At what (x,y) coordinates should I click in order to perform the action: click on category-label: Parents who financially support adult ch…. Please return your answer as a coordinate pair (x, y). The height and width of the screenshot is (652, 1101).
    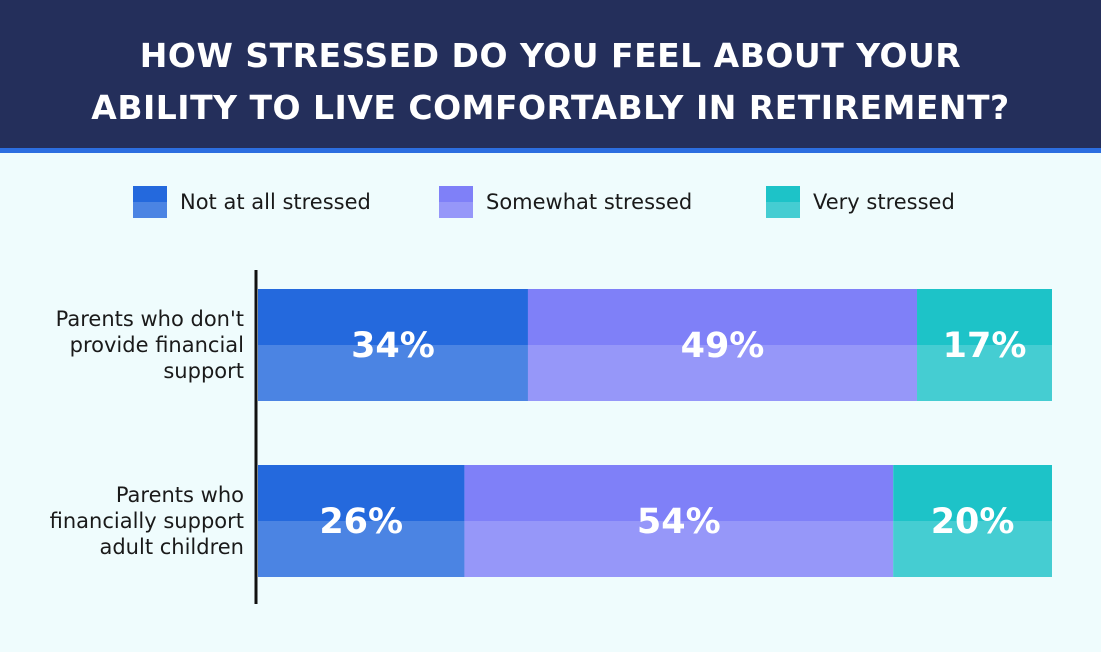
    Looking at the image, I should click on (146, 521).